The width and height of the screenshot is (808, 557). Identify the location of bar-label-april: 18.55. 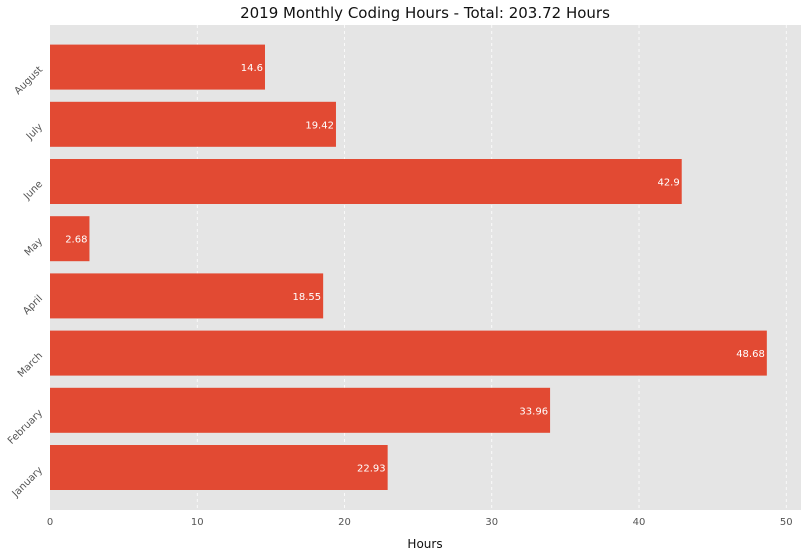
(307, 297).